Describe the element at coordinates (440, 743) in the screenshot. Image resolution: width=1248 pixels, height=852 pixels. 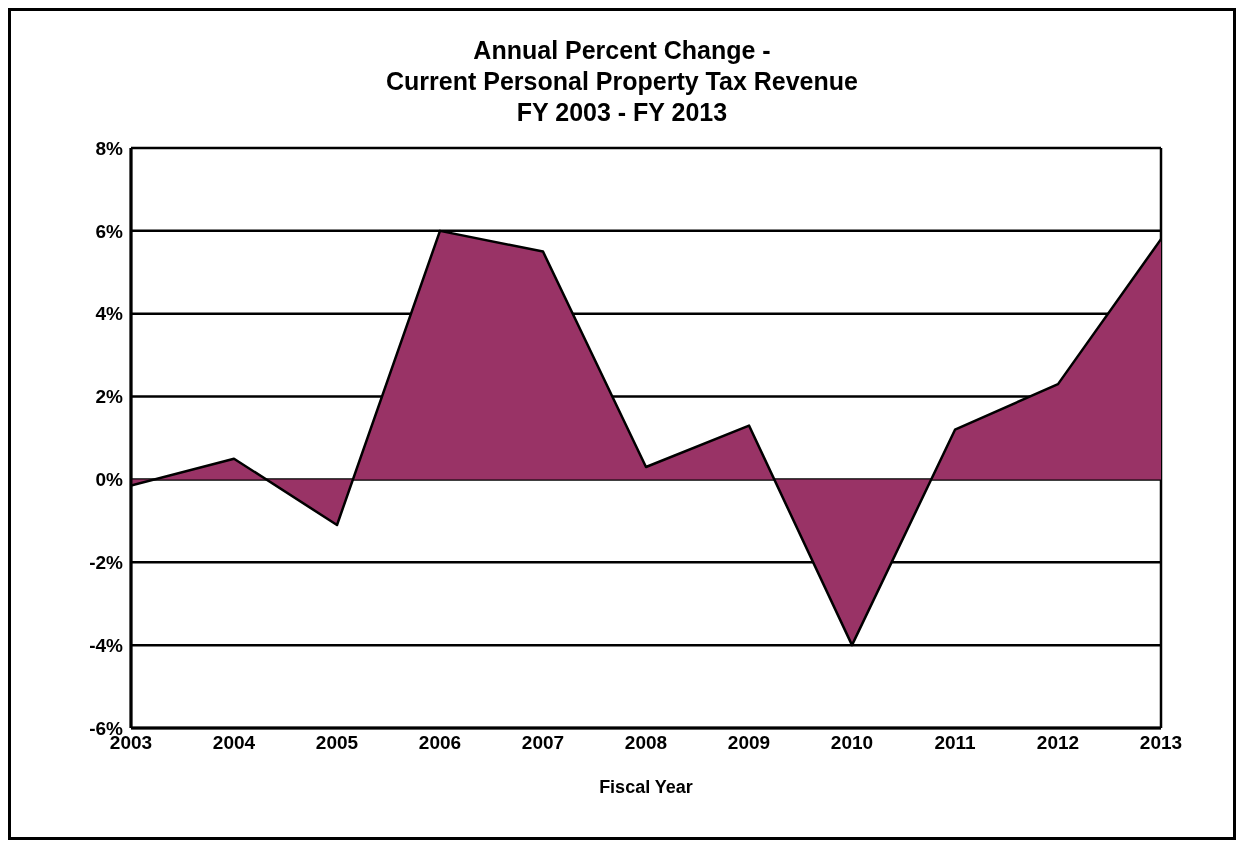
I see `x-tick-label: 2006` at that location.